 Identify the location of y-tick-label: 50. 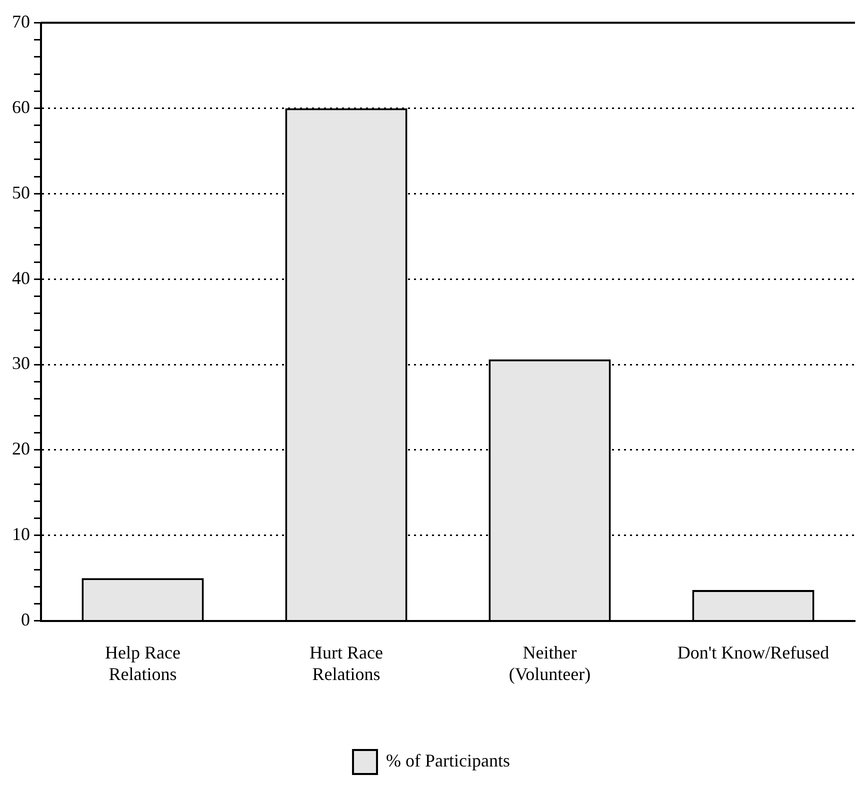
(21, 192).